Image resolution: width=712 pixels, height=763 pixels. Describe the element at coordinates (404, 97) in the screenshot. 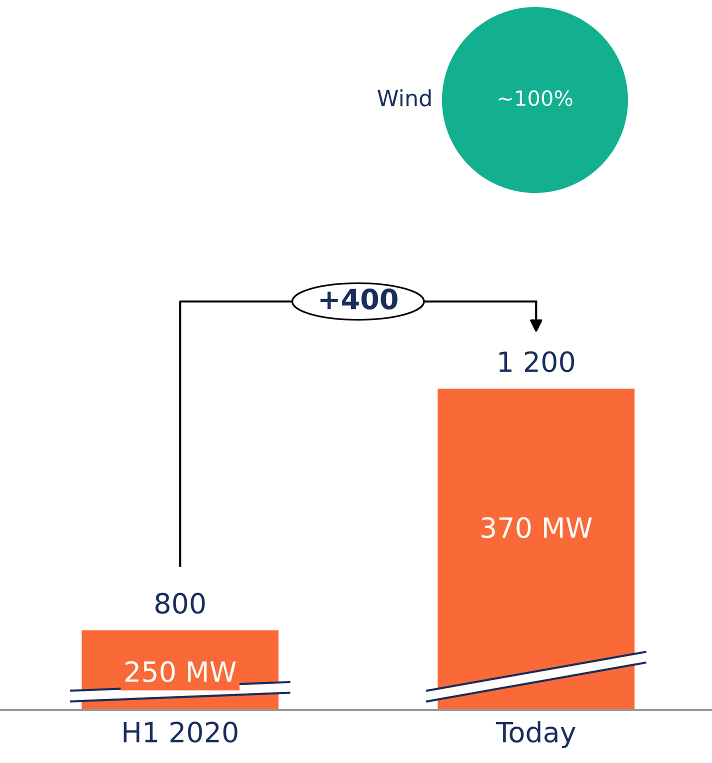

I see `slice-label: Wind` at that location.